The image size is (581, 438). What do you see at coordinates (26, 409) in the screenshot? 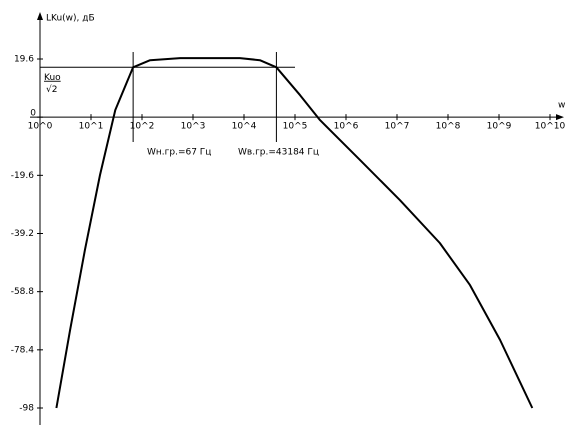
I see `y-tick-label: -98` at bounding box center [26, 409].